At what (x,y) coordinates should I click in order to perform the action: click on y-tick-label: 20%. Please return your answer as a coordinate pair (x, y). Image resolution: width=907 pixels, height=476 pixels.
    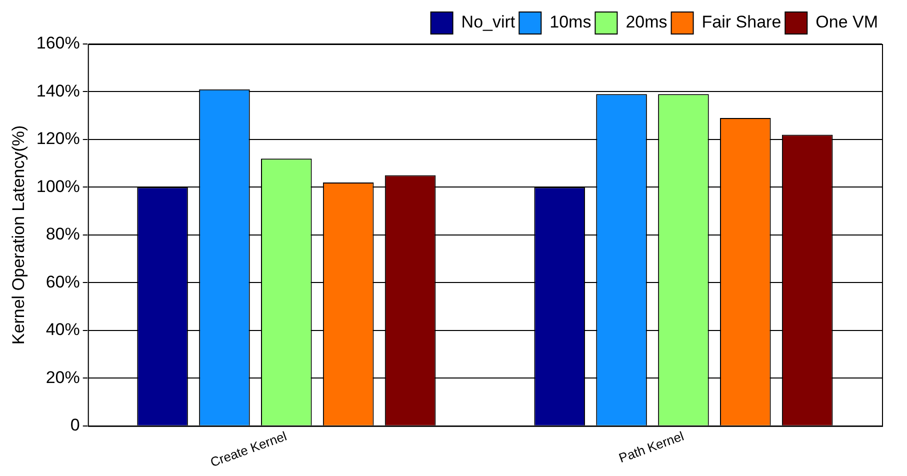
    Looking at the image, I should click on (63, 377).